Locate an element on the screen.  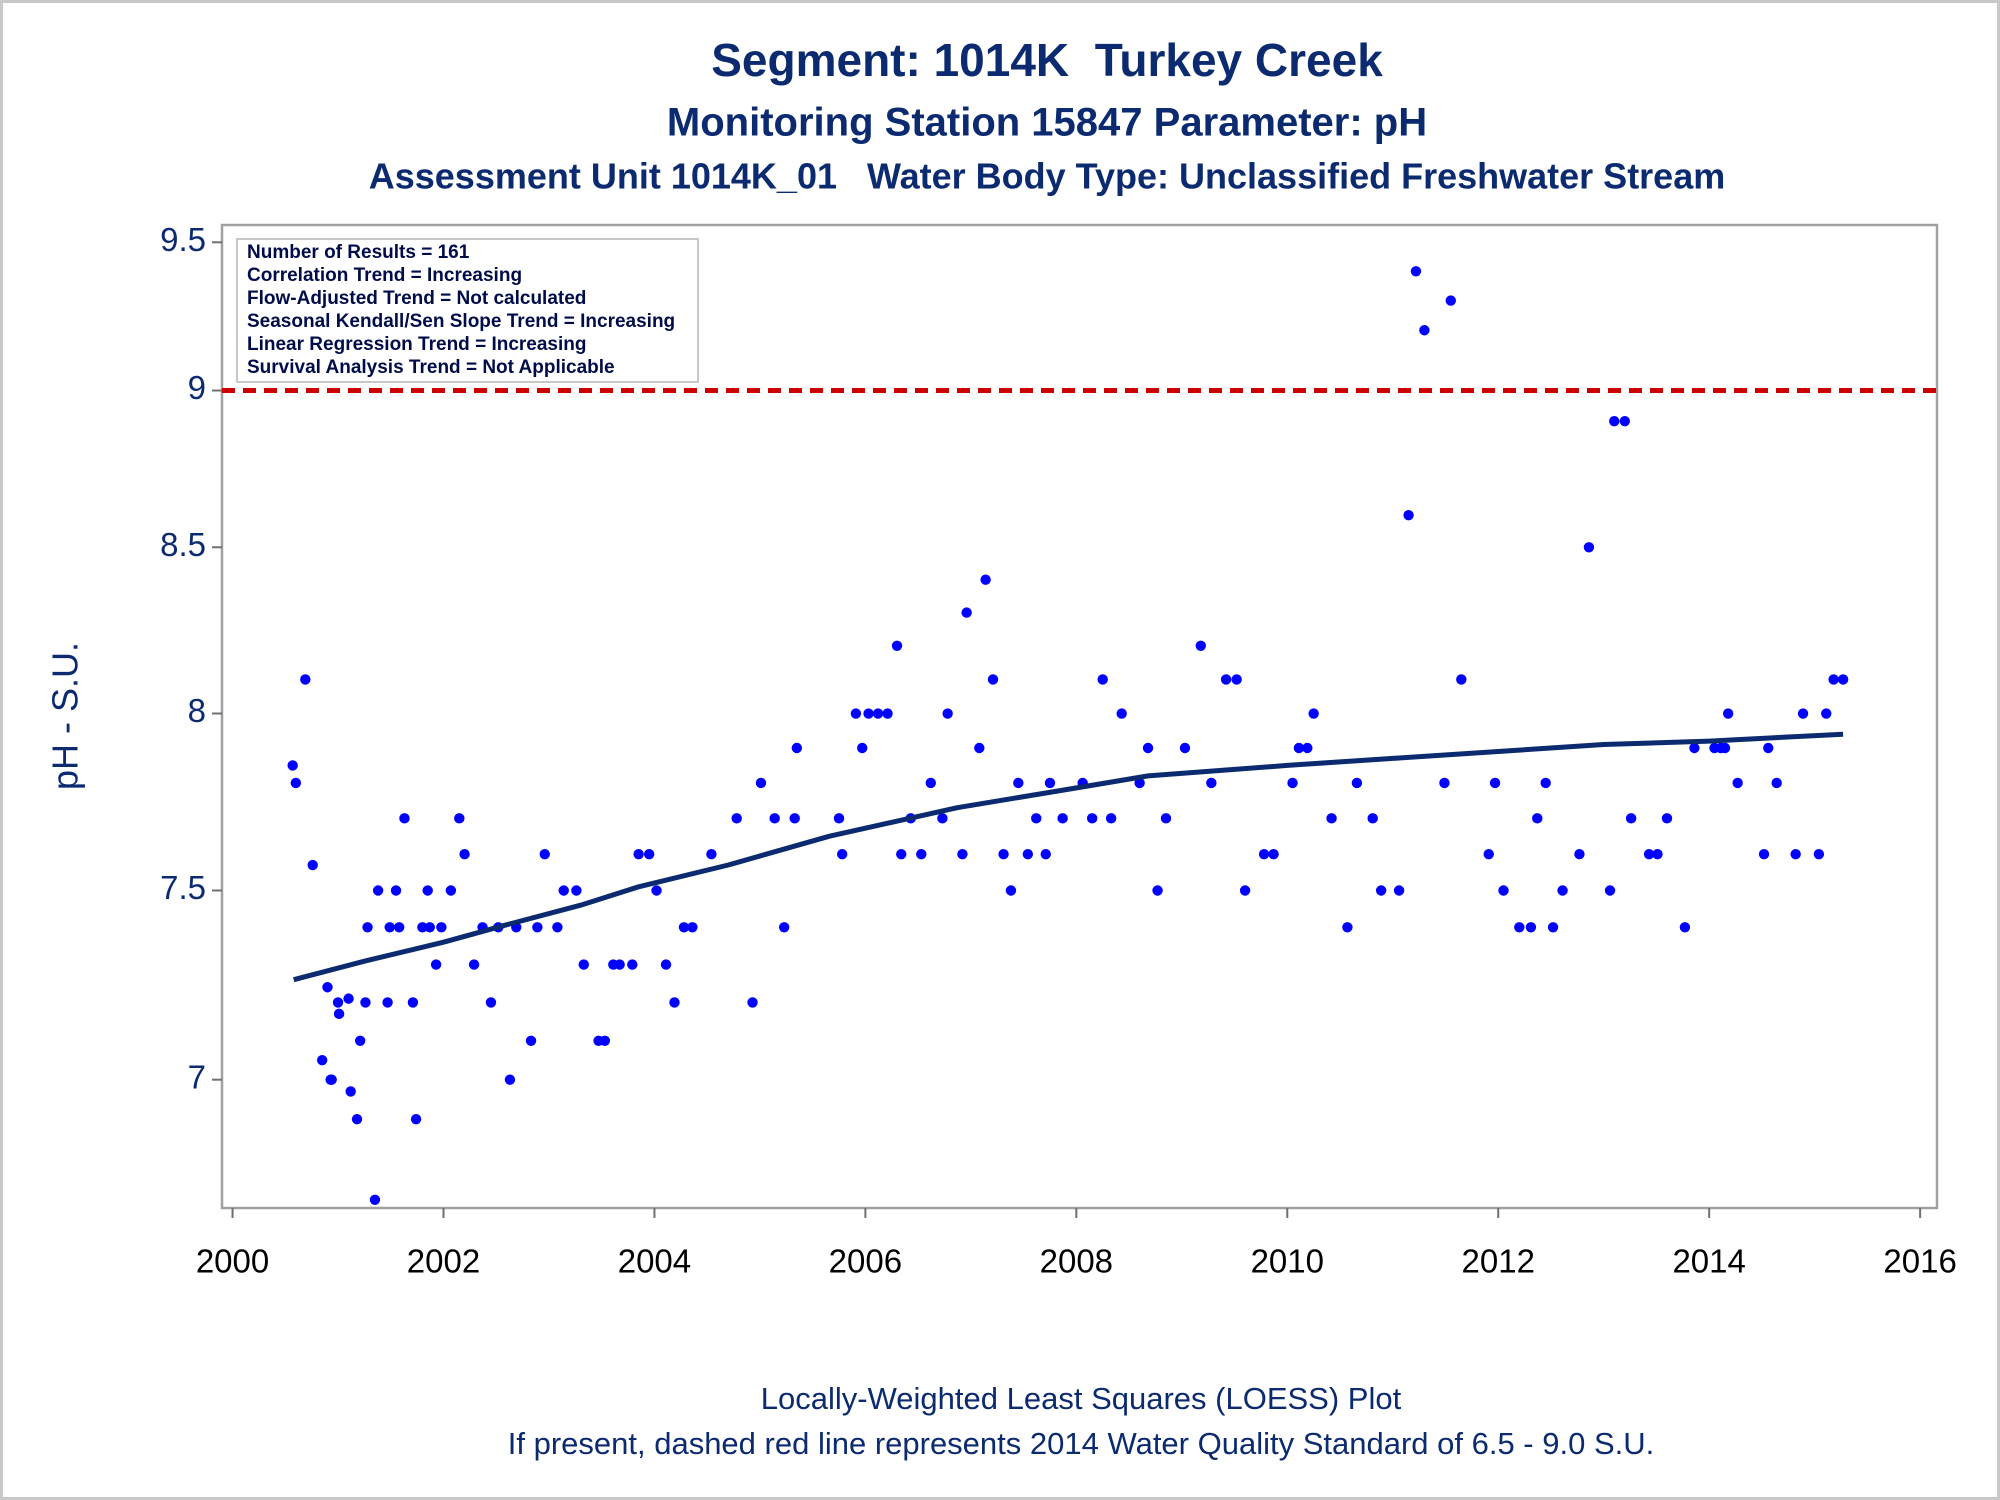
annotation: Correlation Trend = Increasing is located at coordinates (384, 275).